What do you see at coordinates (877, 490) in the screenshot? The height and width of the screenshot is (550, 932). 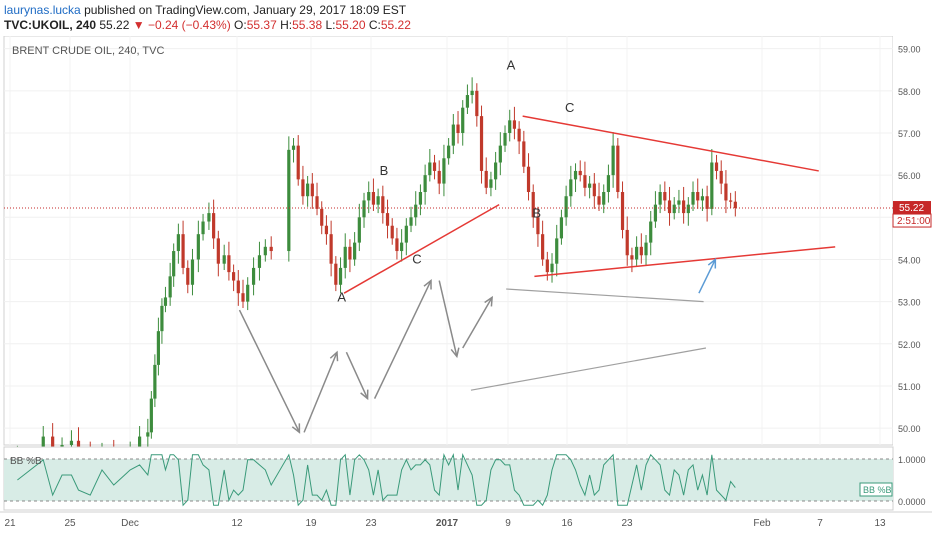 I see `indicator-tag-label: BB %B` at bounding box center [877, 490].